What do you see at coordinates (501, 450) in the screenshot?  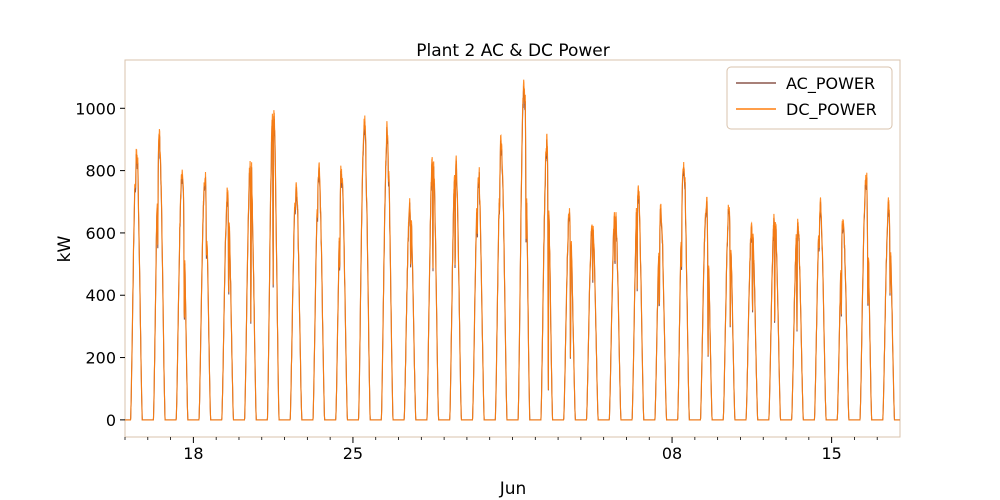 I see `x-axis: 18 25 08 15` at bounding box center [501, 450].